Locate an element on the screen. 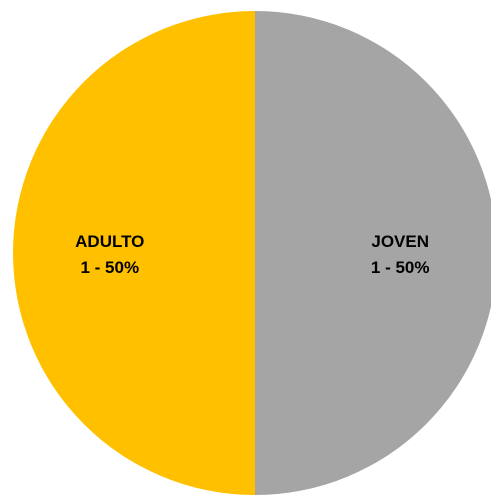 The height and width of the screenshot is (499, 491). pie-label-adulto: ADULTO 1 - 50% is located at coordinates (109, 254).